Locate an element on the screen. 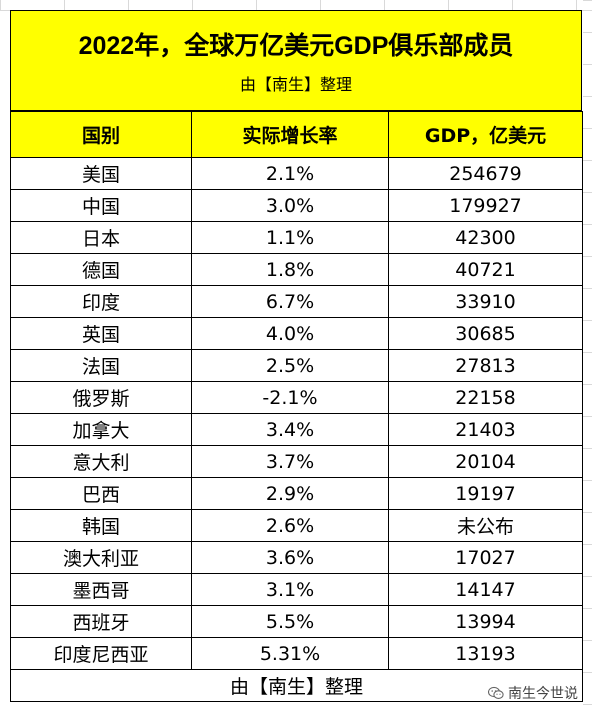 This screenshot has width=592, height=715. table-row: 英国 4.0% 30685 is located at coordinates (296, 333).